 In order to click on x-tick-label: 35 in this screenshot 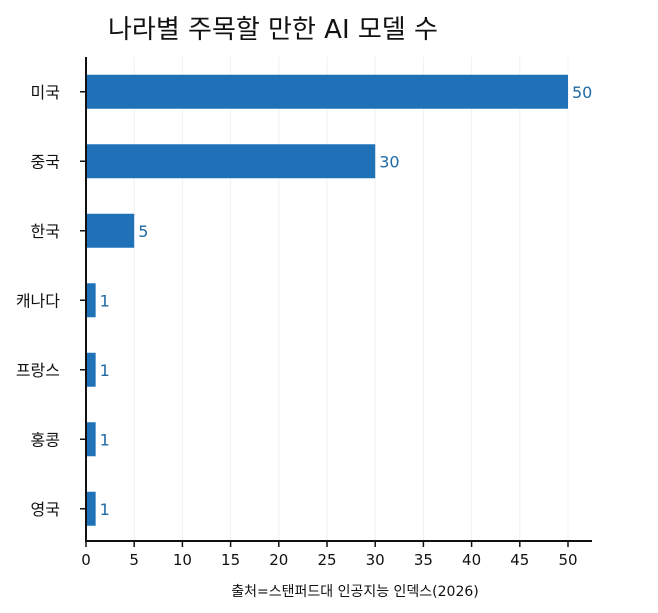, I will do `click(423, 560)`.